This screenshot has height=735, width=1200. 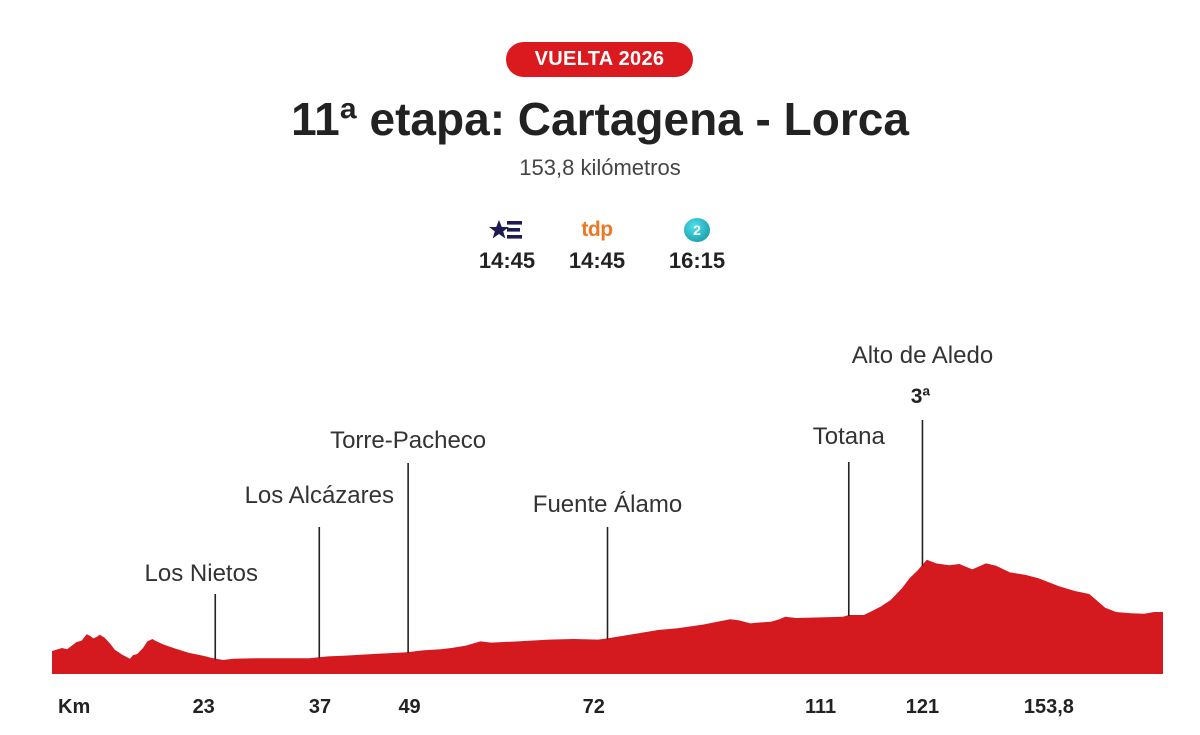 What do you see at coordinates (1049, 707) in the screenshot?
I see `x-tick-label: 153,8` at bounding box center [1049, 707].